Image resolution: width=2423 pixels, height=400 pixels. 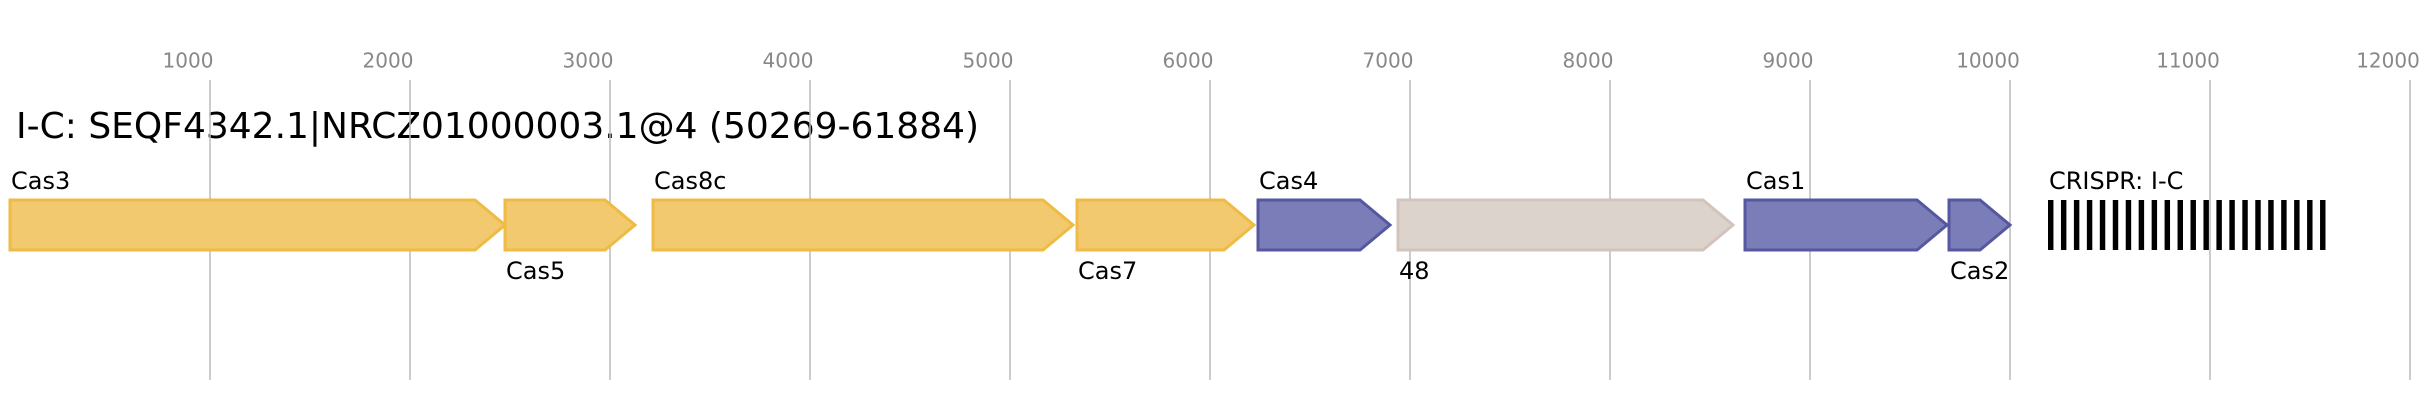 I want to click on gene-label: Cas4, so click(x=1288, y=181).